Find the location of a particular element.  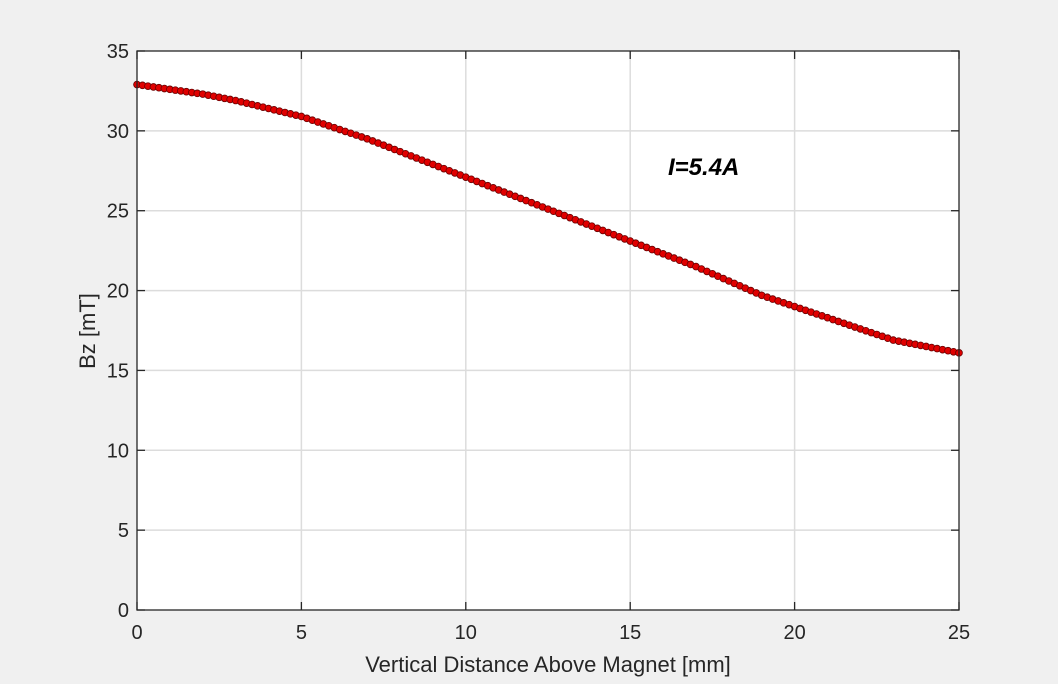

y-tick-label: 15 is located at coordinates (118, 371).